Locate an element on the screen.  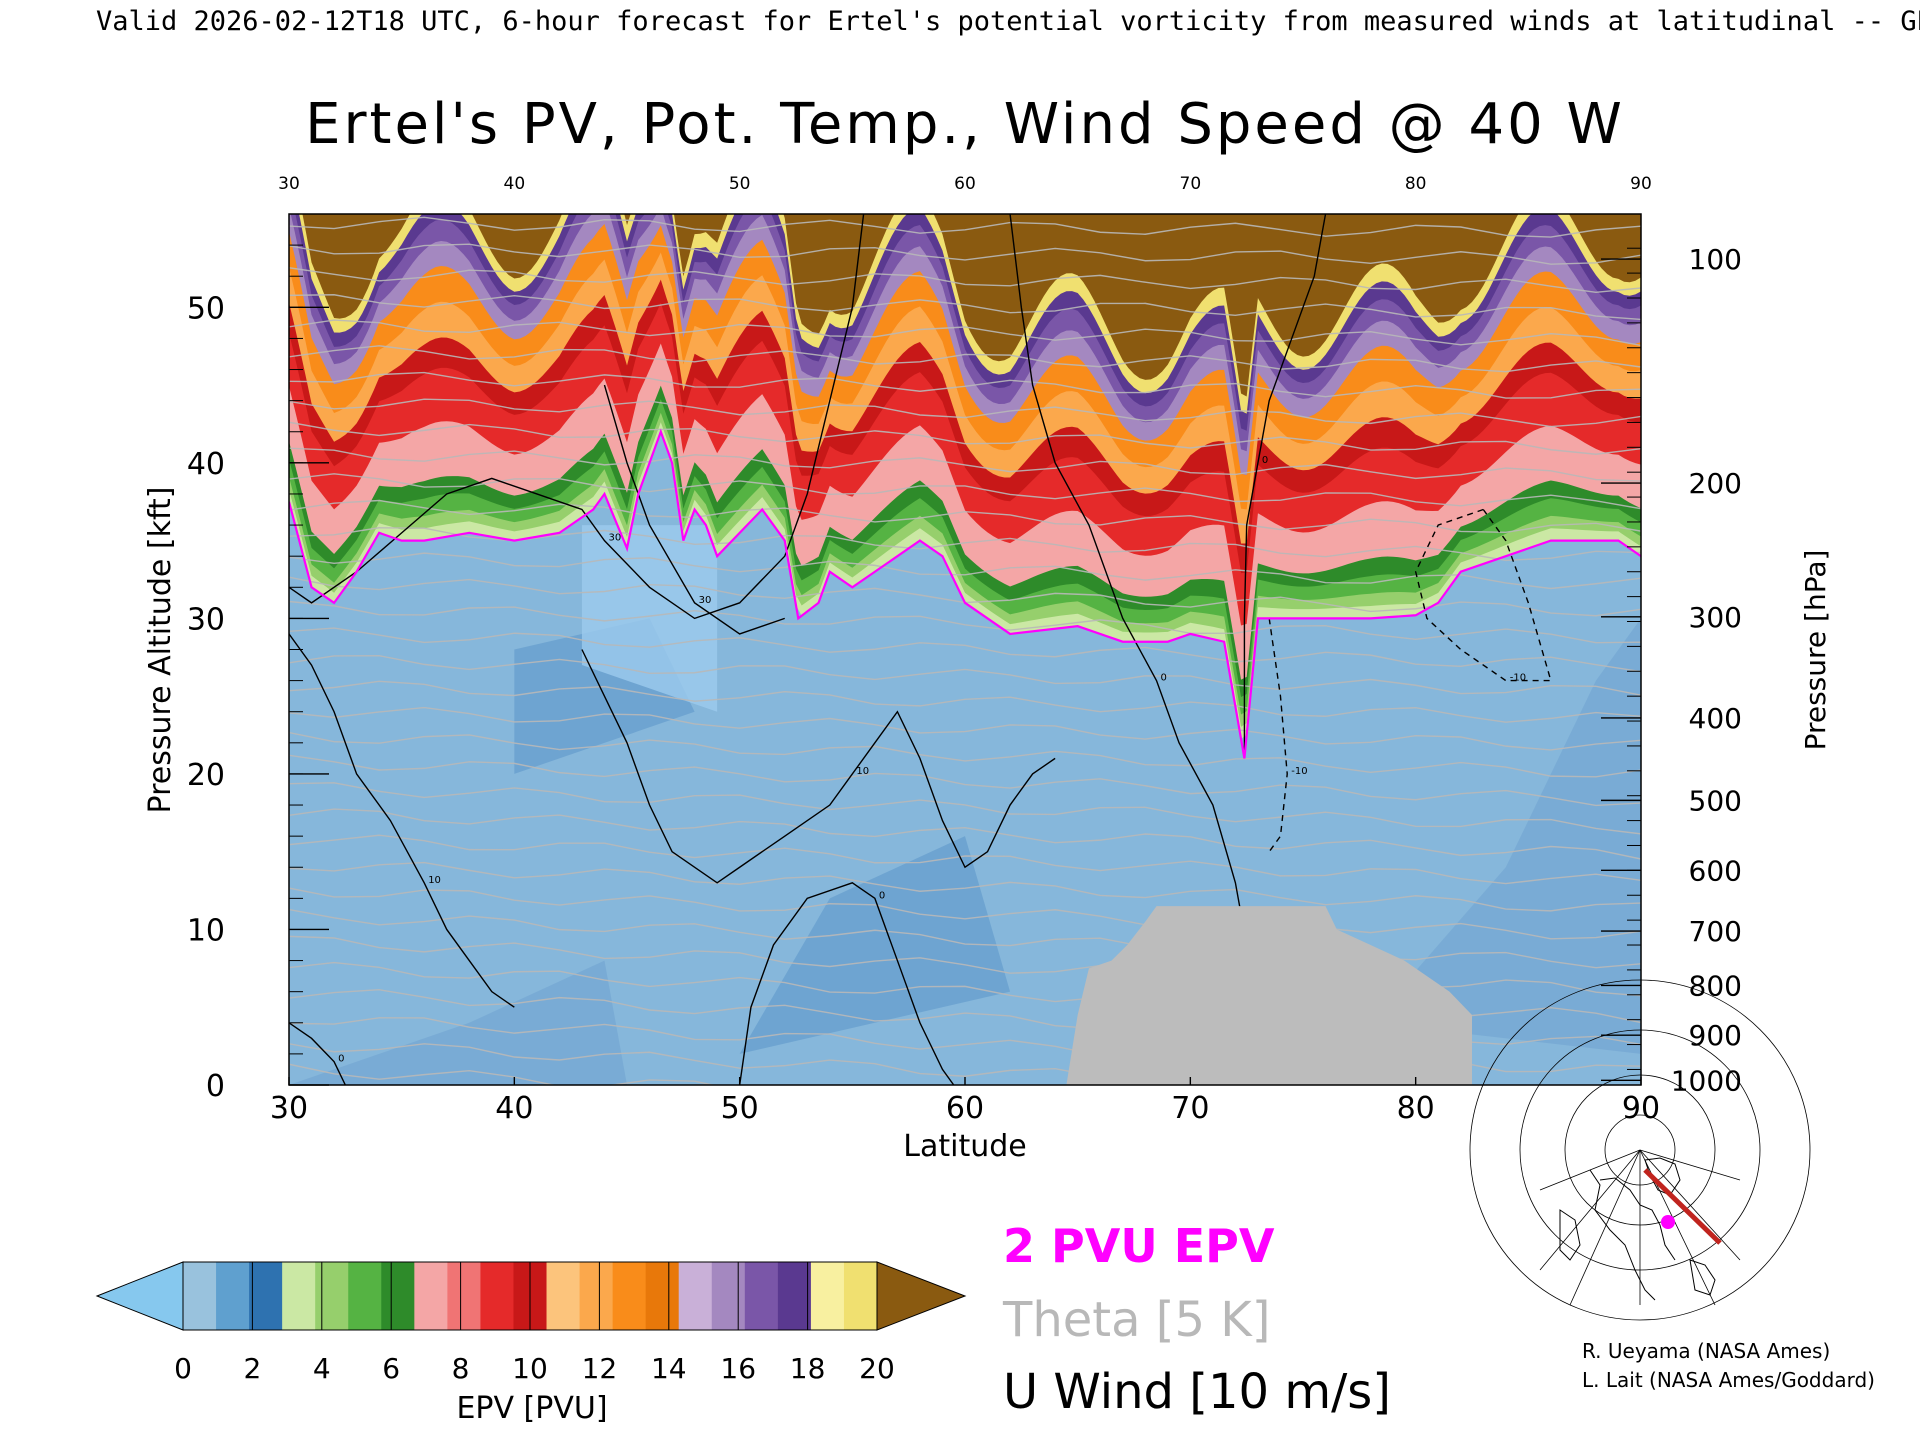
pressure-tick-label: 200 is located at coordinates (1715, 483).